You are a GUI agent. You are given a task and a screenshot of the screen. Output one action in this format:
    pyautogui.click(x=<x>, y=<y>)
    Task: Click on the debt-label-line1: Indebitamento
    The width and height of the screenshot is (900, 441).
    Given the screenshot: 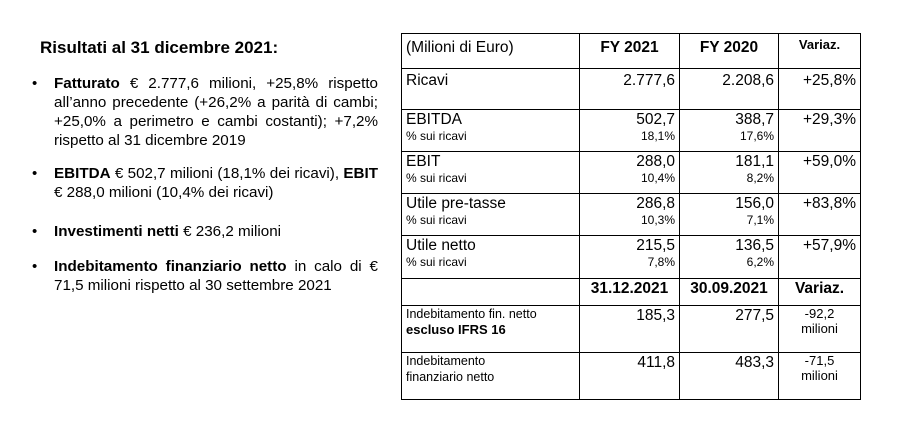 What is the action you would take?
    pyautogui.click(x=446, y=361)
    